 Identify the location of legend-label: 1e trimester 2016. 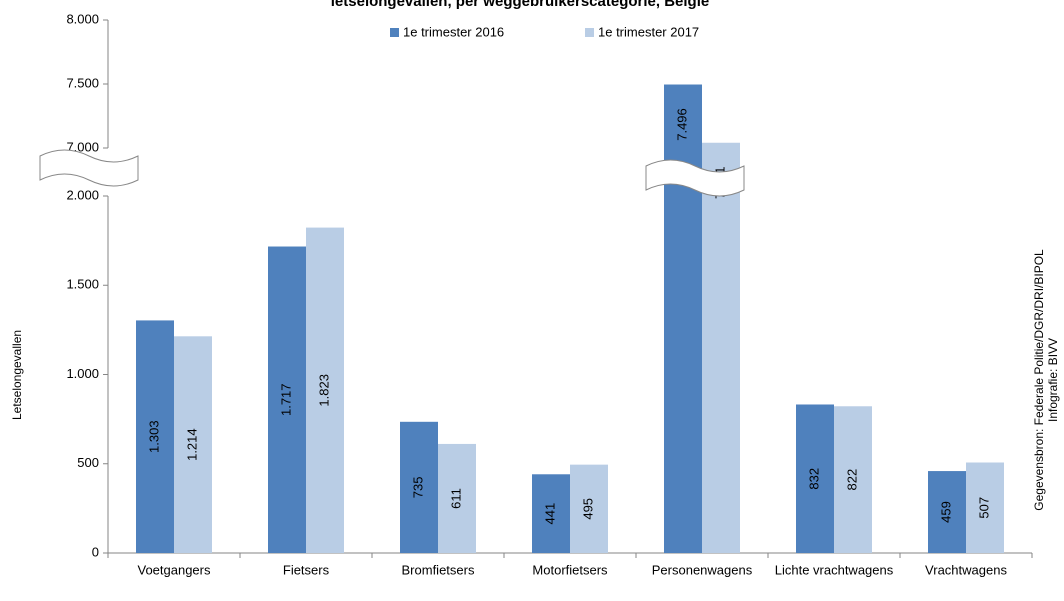
(453, 31).